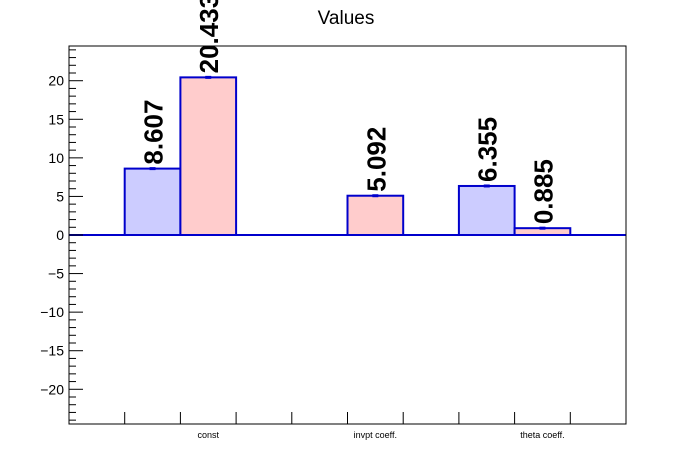  I want to click on y-tick-label: 10, so click(56, 158).